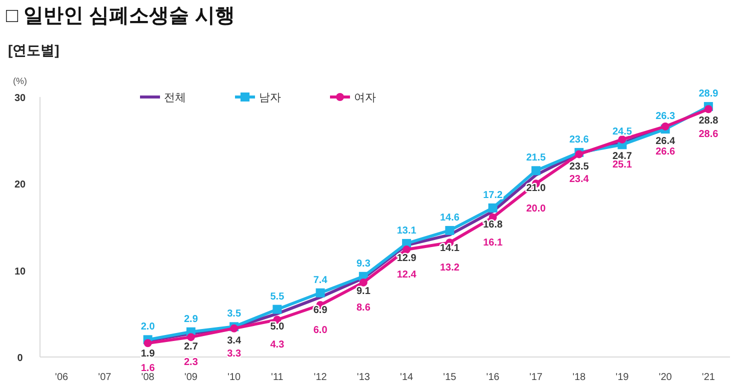 The image size is (745, 389). What do you see at coordinates (493, 224) in the screenshot?
I see `data-label: 16.8` at bounding box center [493, 224].